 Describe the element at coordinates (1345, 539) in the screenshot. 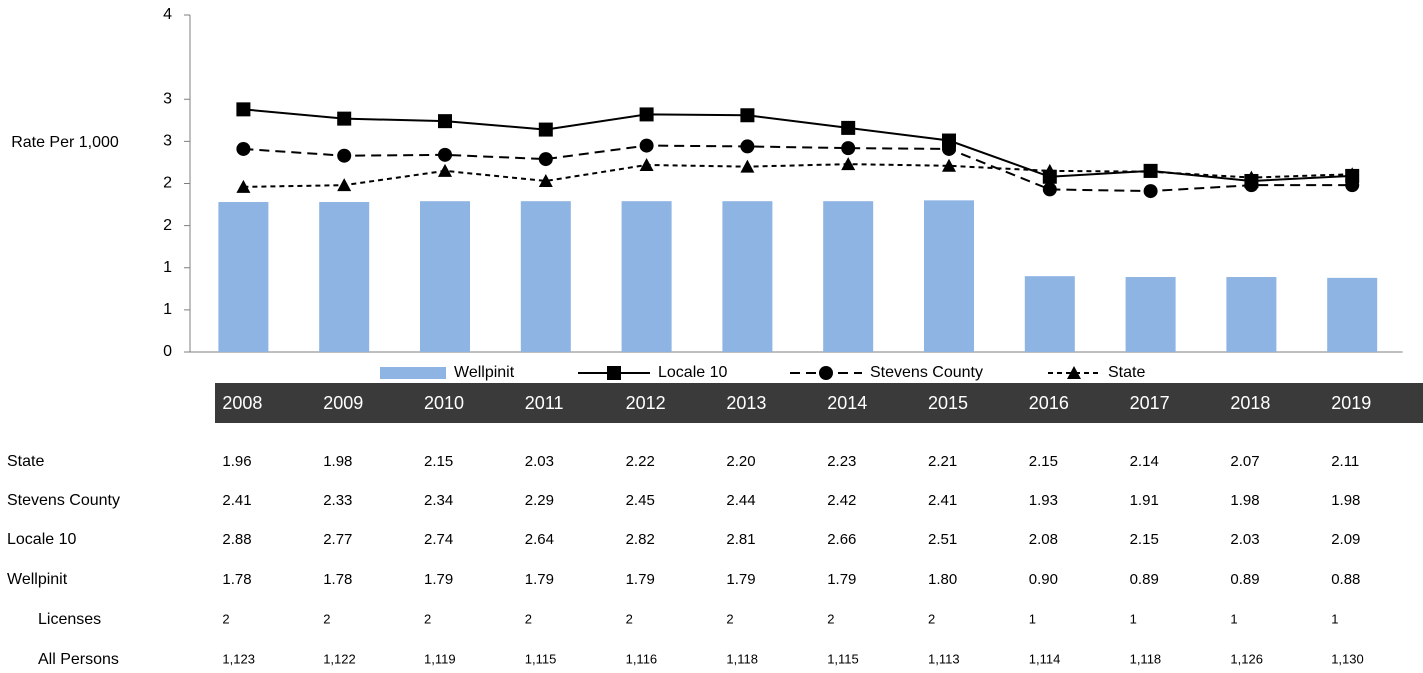

I see `table-cell: 2.09` at that location.